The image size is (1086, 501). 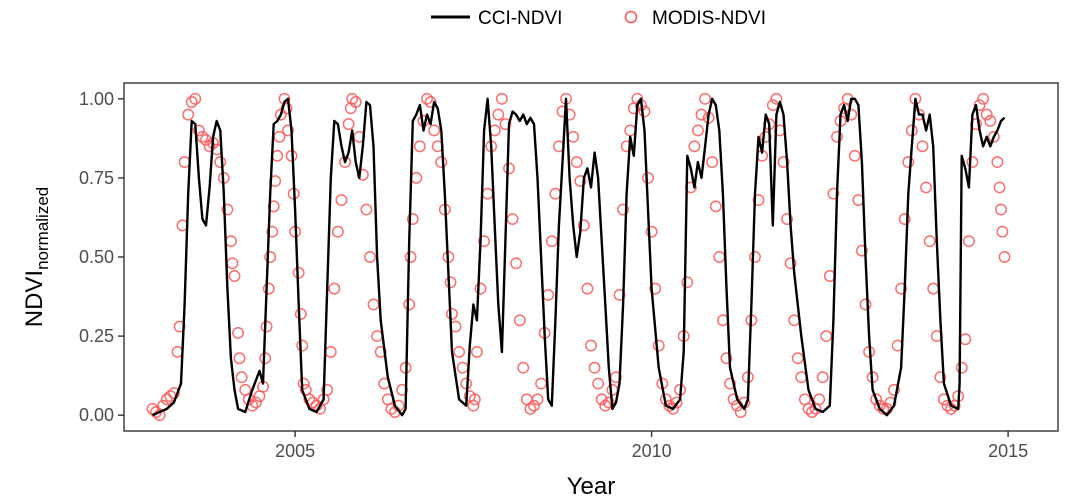 What do you see at coordinates (1008, 451) in the screenshot?
I see `x-tick-label: 2015` at bounding box center [1008, 451].